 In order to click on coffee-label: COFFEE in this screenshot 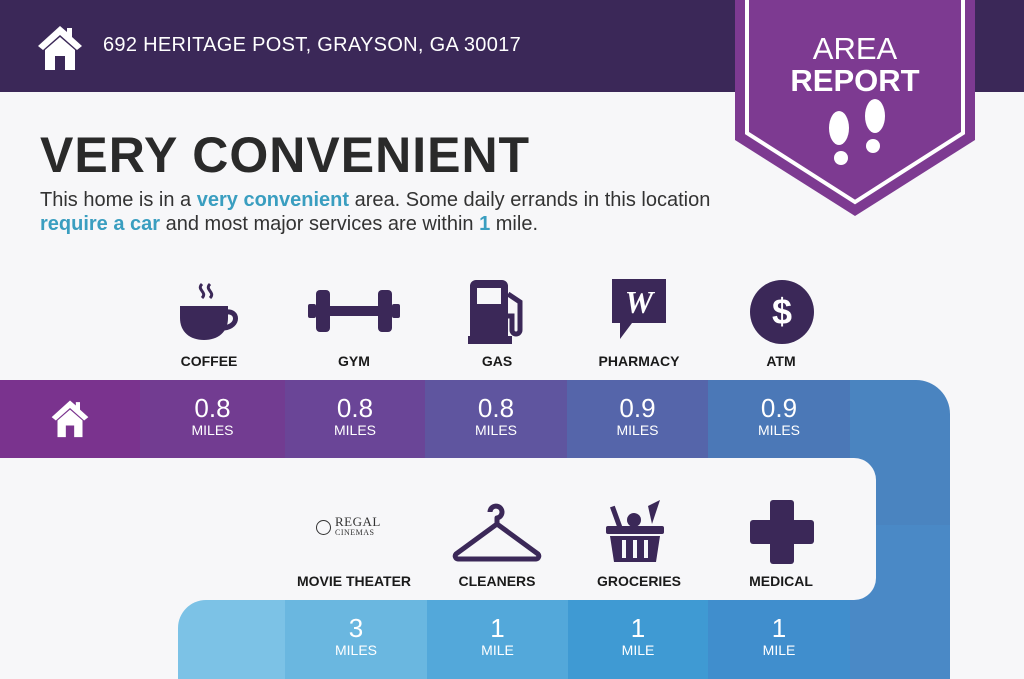, I will do `click(209, 361)`.